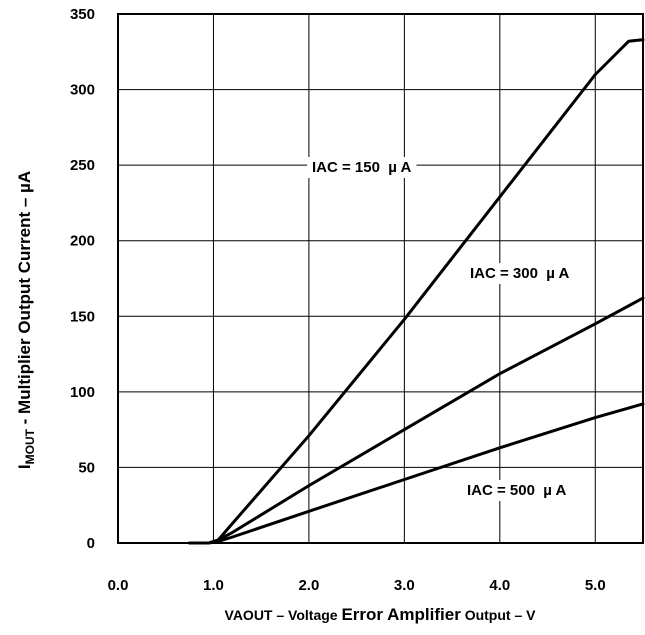 The height and width of the screenshot is (635, 645). Describe the element at coordinates (82, 392) in the screenshot. I see `y-tick-label: 100` at that location.